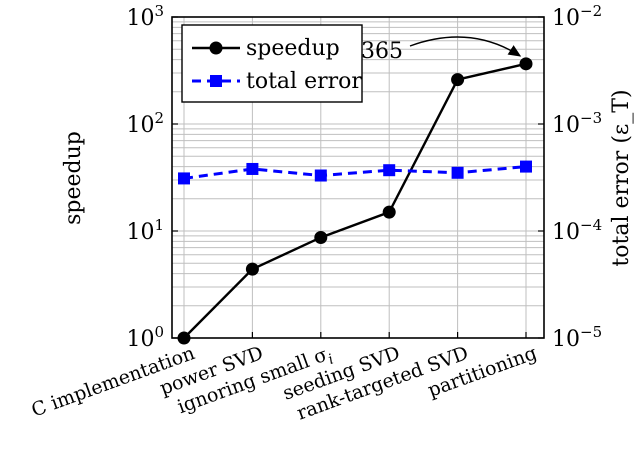 The image size is (638, 455). What do you see at coordinates (577, 230) in the screenshot?
I see `right-tick-label: 10⁻⁴` at bounding box center [577, 230].